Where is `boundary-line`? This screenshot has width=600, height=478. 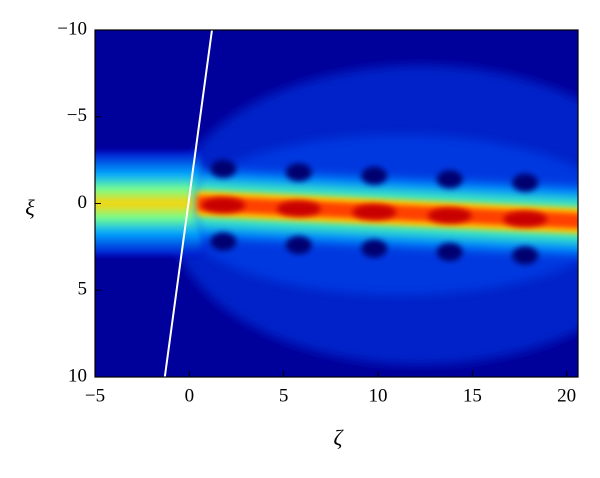 boundary-line is located at coordinates (188, 203).